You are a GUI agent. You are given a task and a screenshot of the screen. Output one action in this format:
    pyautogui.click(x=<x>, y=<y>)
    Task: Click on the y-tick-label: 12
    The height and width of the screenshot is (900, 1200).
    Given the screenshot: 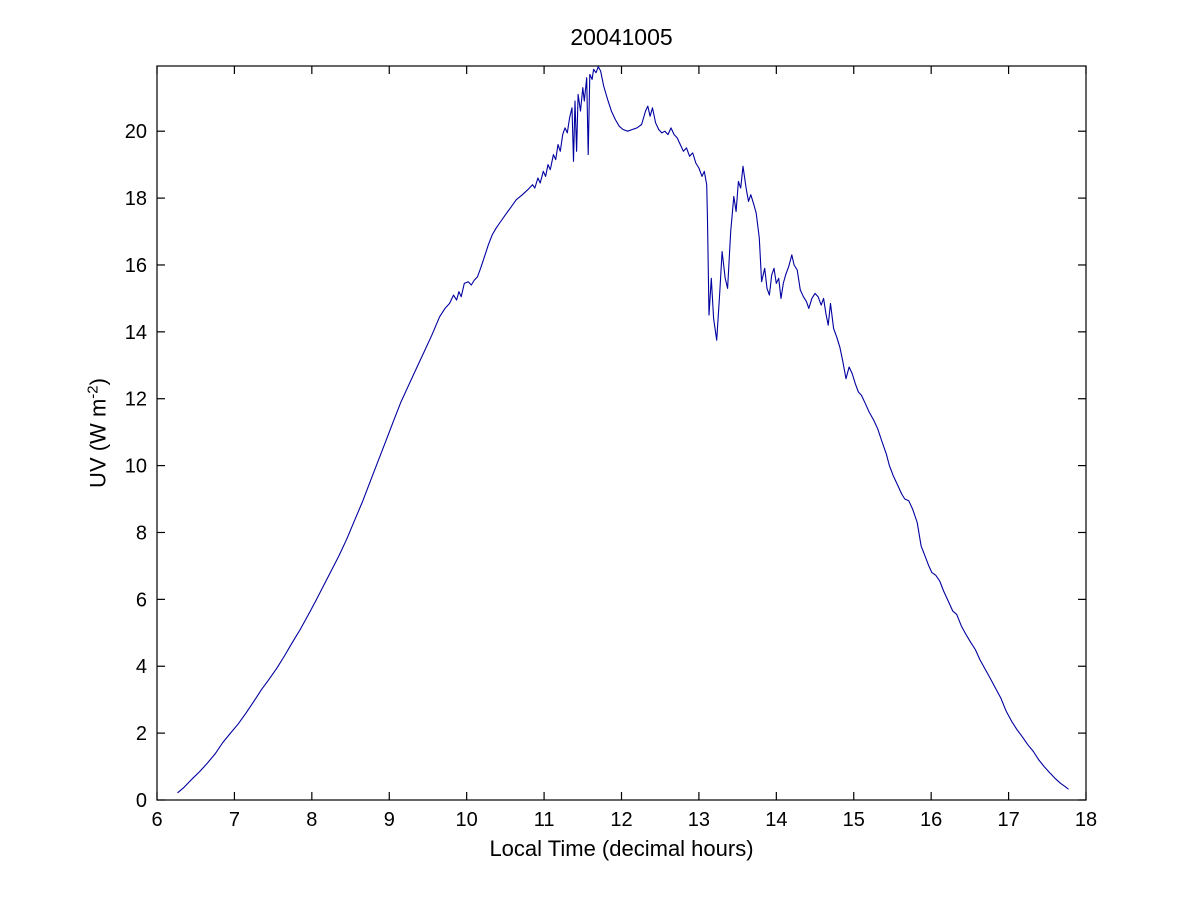 What is the action you would take?
    pyautogui.click(x=136, y=400)
    